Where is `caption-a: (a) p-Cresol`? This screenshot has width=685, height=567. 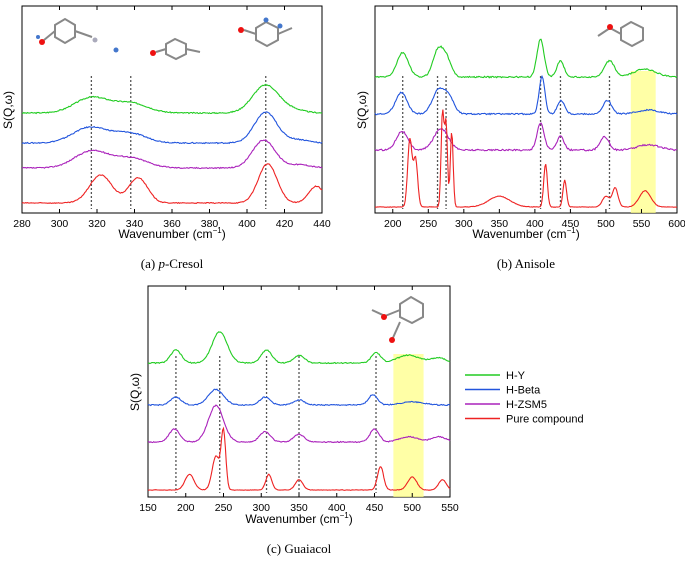
caption-a: (a) p-Cresol is located at coordinates (172, 263).